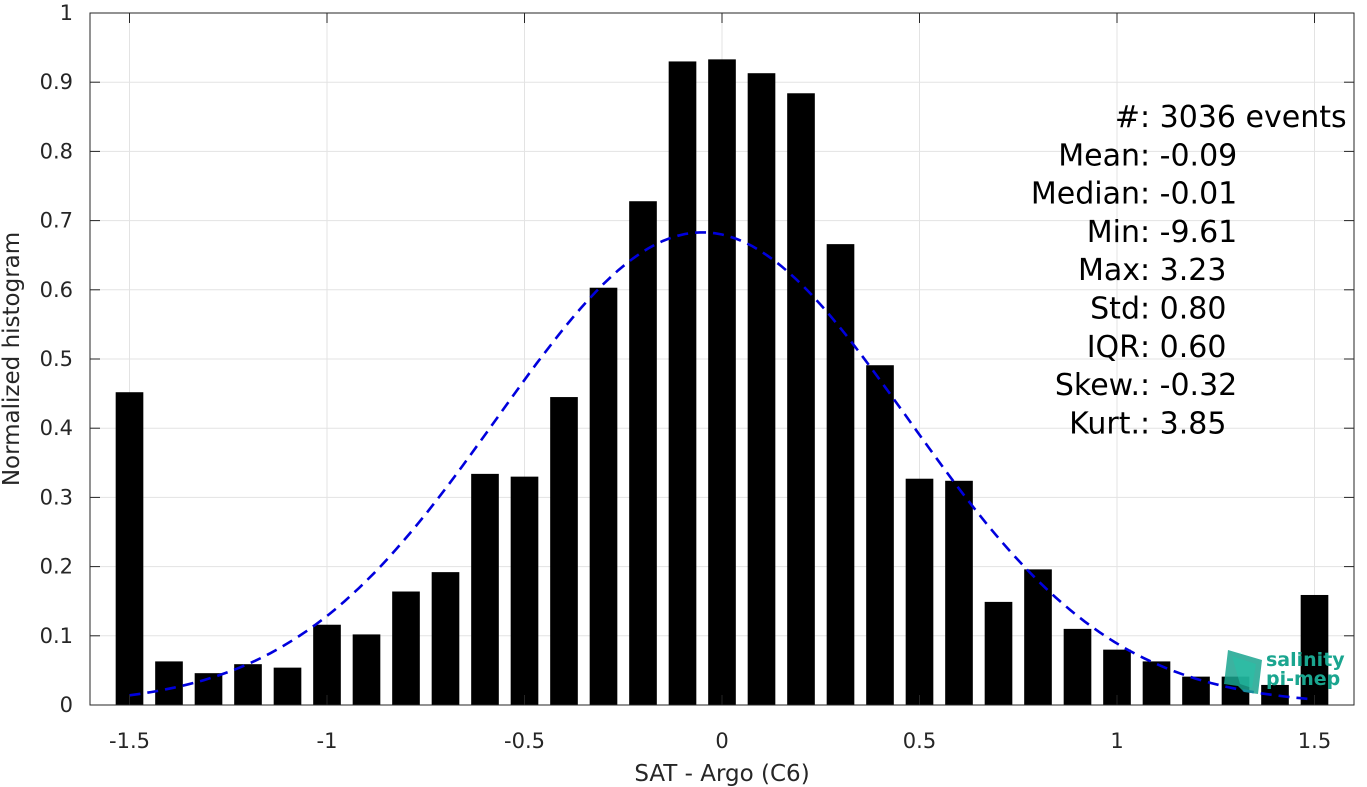 This screenshot has width=1367, height=787. What do you see at coordinates (721, 774) in the screenshot?
I see `x-axis-label: SAT - Argo (C6)` at bounding box center [721, 774].